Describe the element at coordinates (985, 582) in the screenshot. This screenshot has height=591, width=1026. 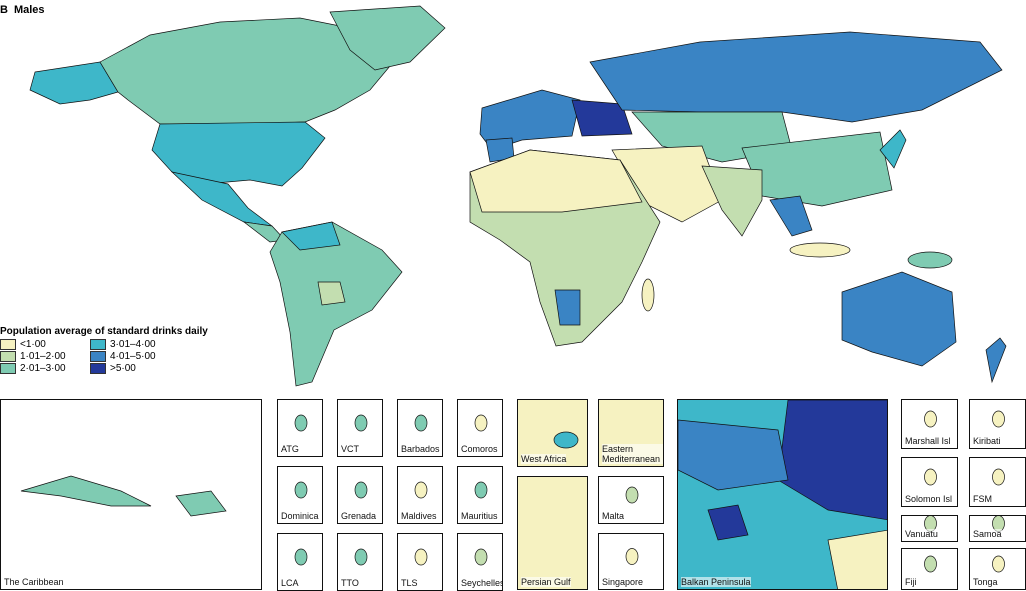
I see `inset-label: Tonga` at that location.